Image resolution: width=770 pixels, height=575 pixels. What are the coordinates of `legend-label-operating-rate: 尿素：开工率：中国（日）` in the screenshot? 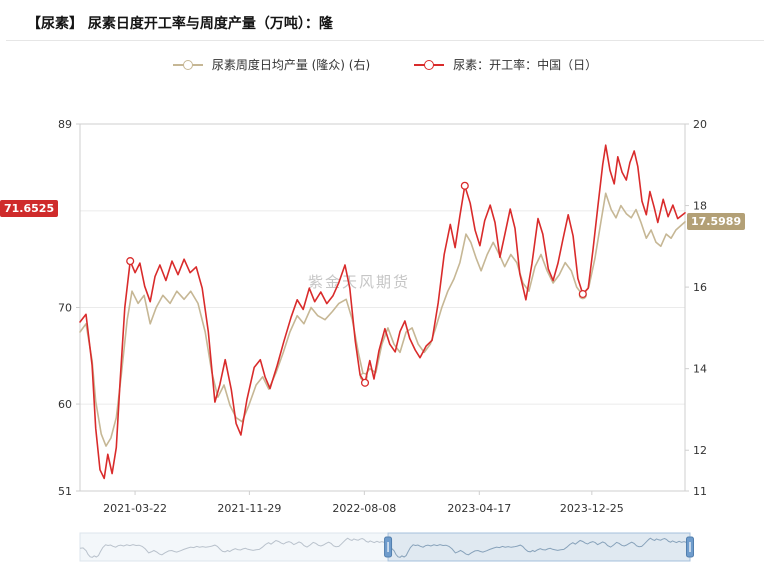 It's located at (525, 65).